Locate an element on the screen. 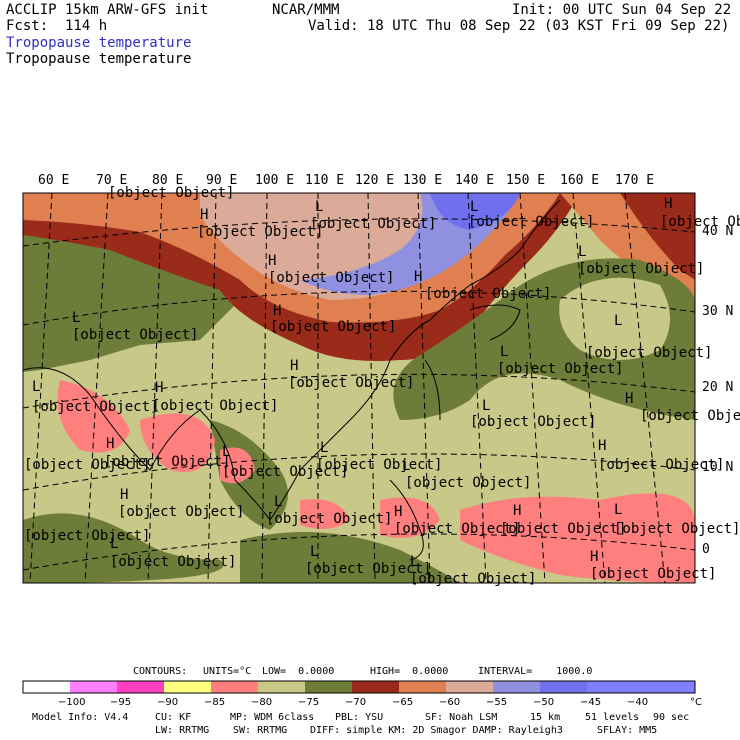 The height and width of the screenshot is (740, 740). legend-label: −100 is located at coordinates (71, 702).